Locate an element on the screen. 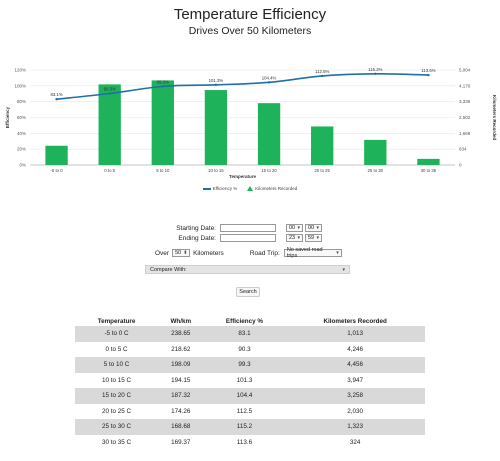 Image resolution: width=500 pixels, height=461 pixels. header-temperature: Temperature is located at coordinates (116, 321).